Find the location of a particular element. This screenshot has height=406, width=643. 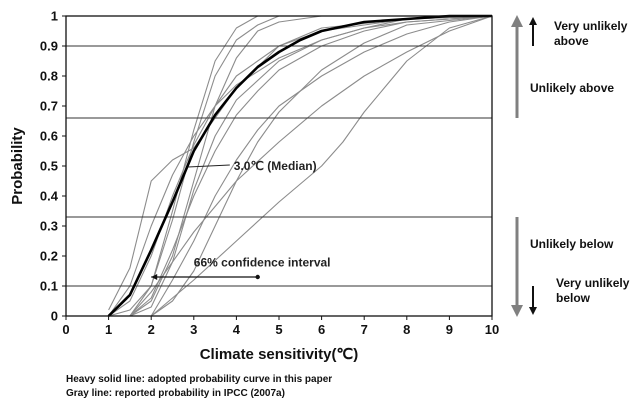

y-axis-ticks: 0 0.1 0.2 0.3 0.4 0.5 0.6 0.7 0.8 0.9 1 is located at coordinates (53, 166).